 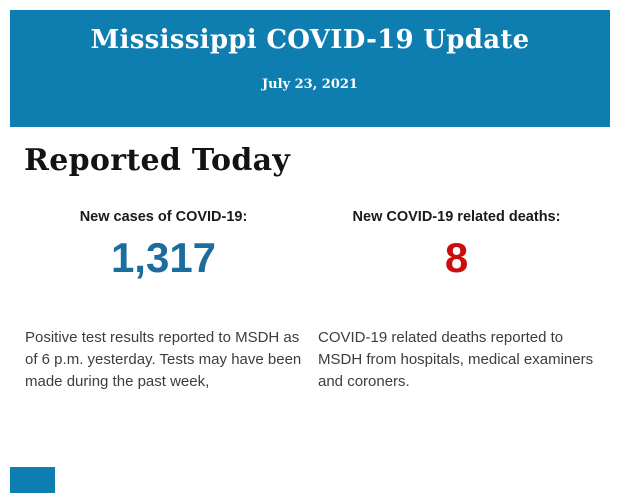 What do you see at coordinates (163, 217) in the screenshot?
I see `stat-label-new-cases: New cases of COVID-19:` at bounding box center [163, 217].